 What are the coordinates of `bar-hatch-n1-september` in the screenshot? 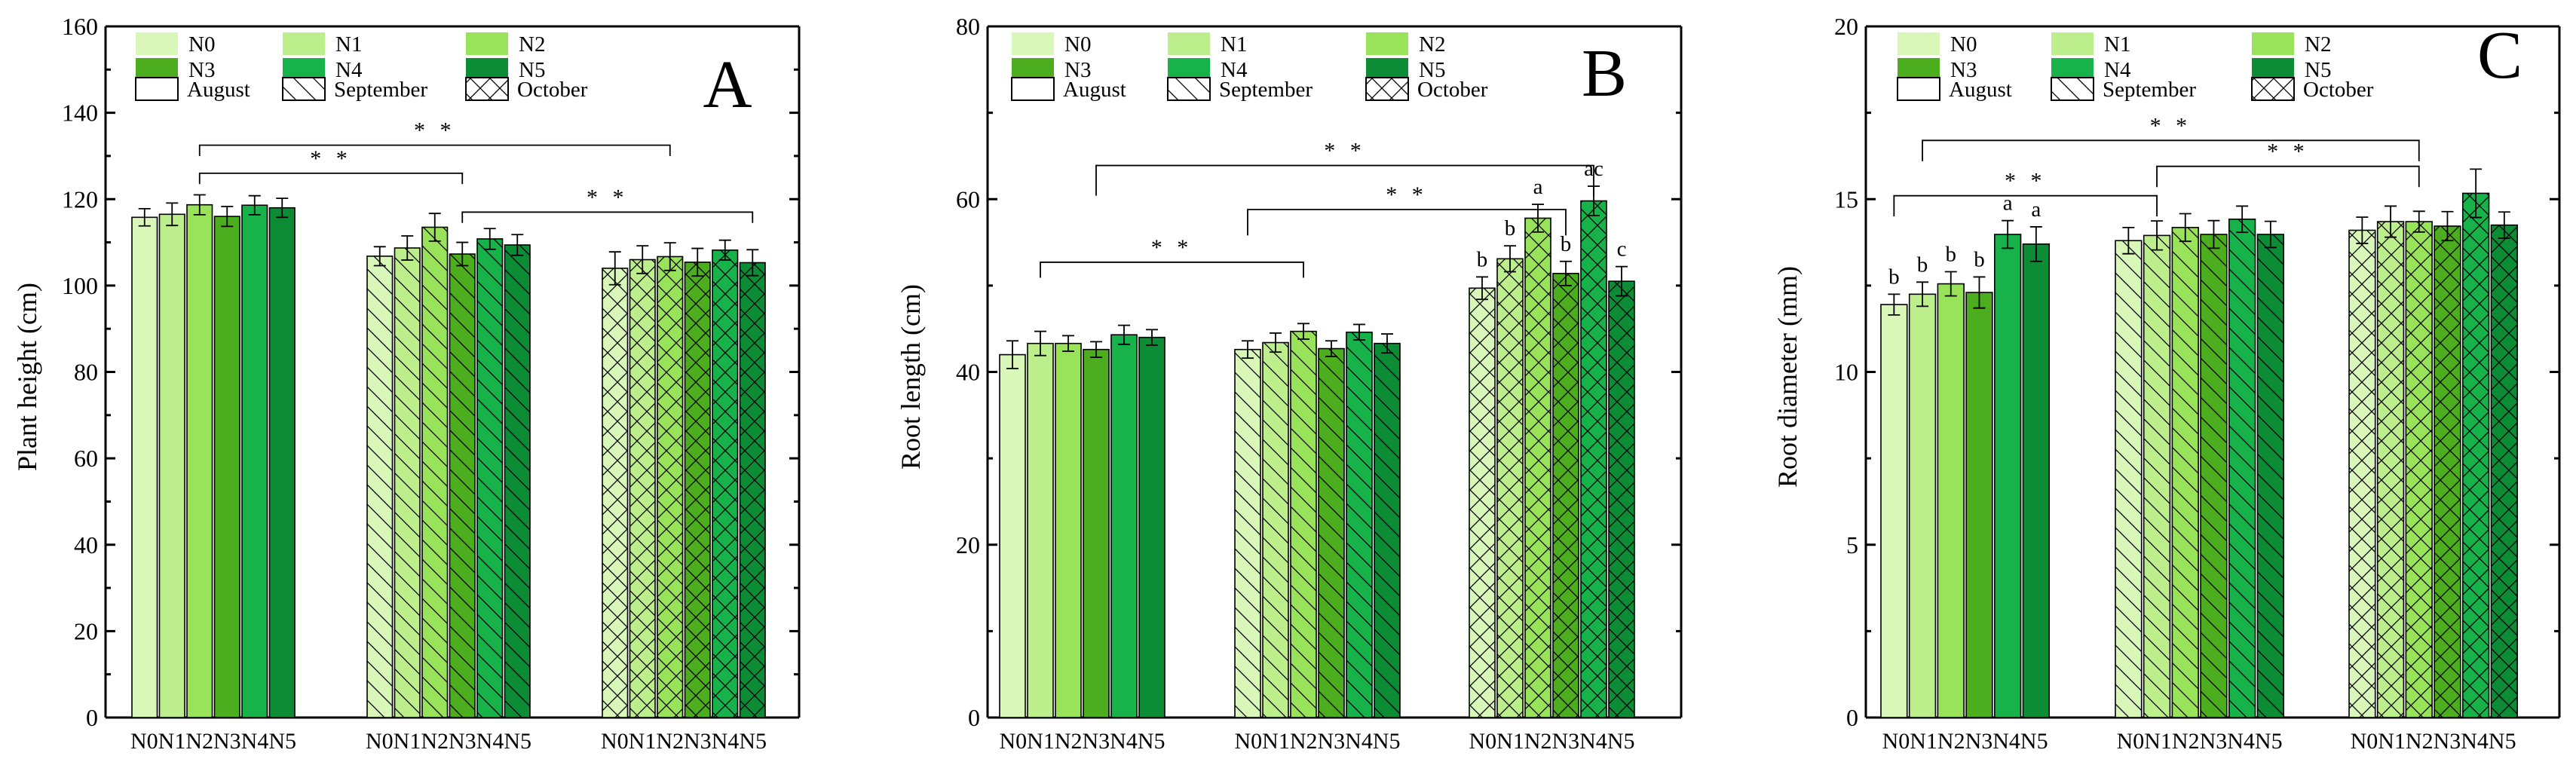 It's located at (407, 483).